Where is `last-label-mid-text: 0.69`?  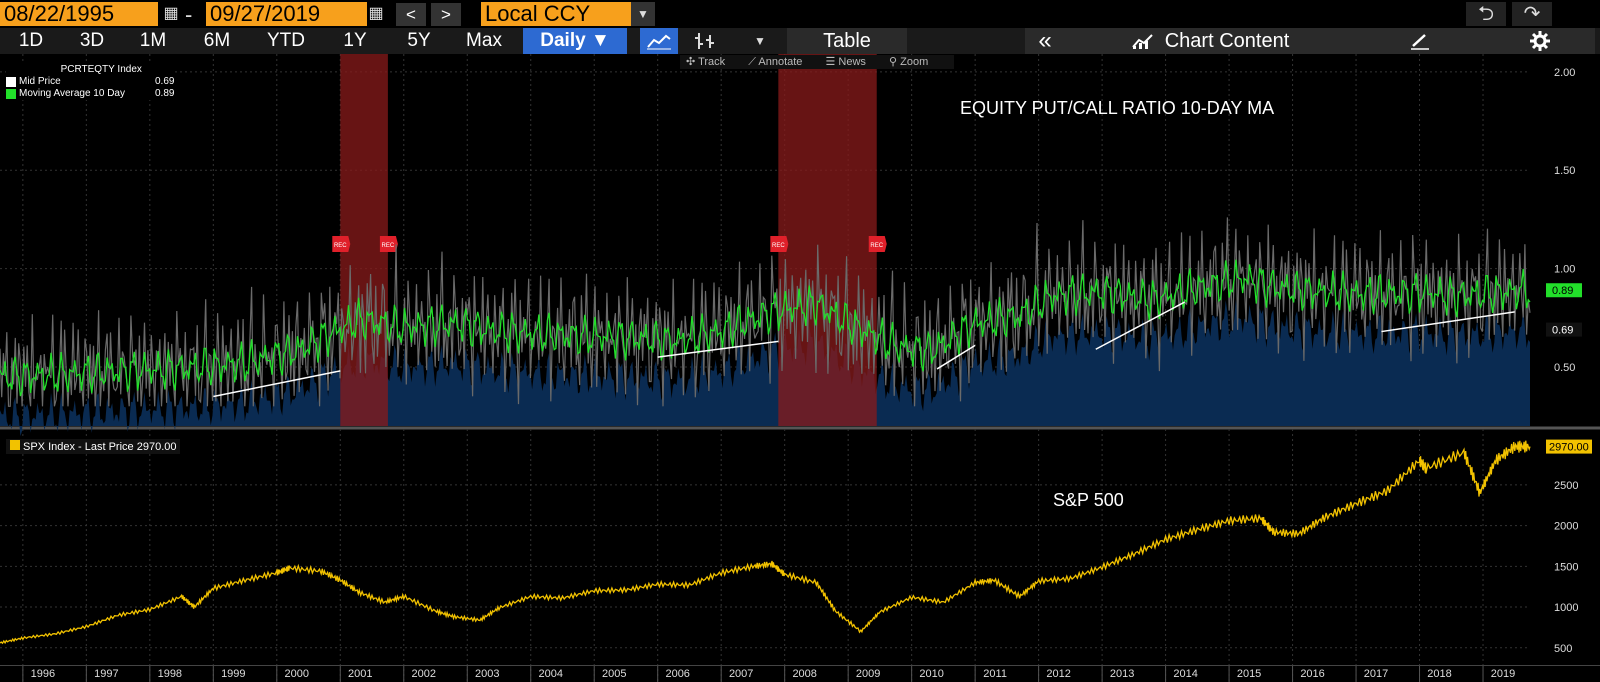
last-label-mid-text: 0.69 is located at coordinates (1562, 331).